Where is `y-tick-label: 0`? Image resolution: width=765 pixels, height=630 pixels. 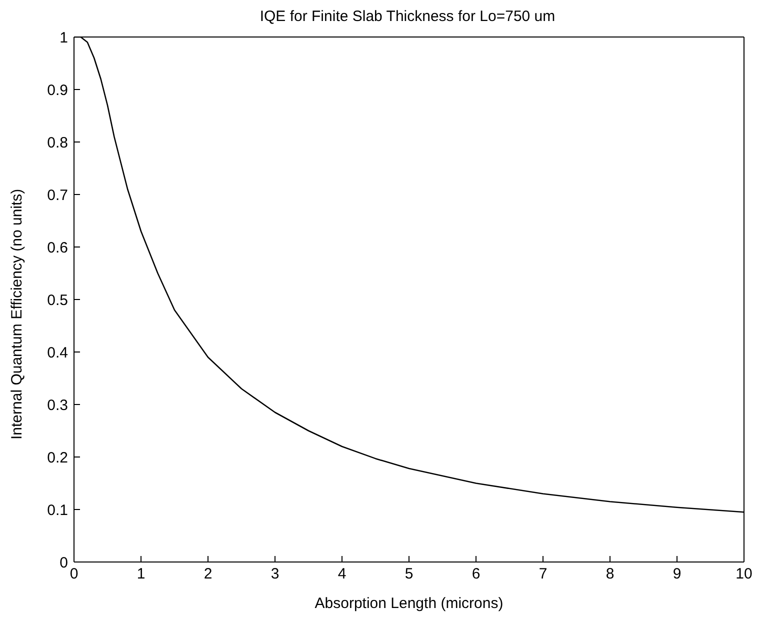
y-tick-label: 0 is located at coordinates (64, 563).